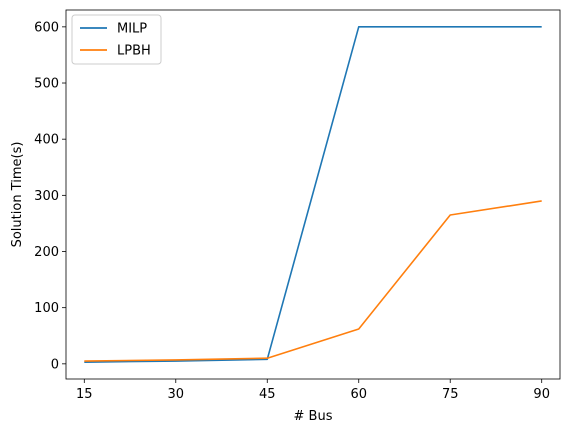 The image size is (571, 432). What do you see at coordinates (46, 308) in the screenshot?
I see `y-tick-label: 100` at bounding box center [46, 308].